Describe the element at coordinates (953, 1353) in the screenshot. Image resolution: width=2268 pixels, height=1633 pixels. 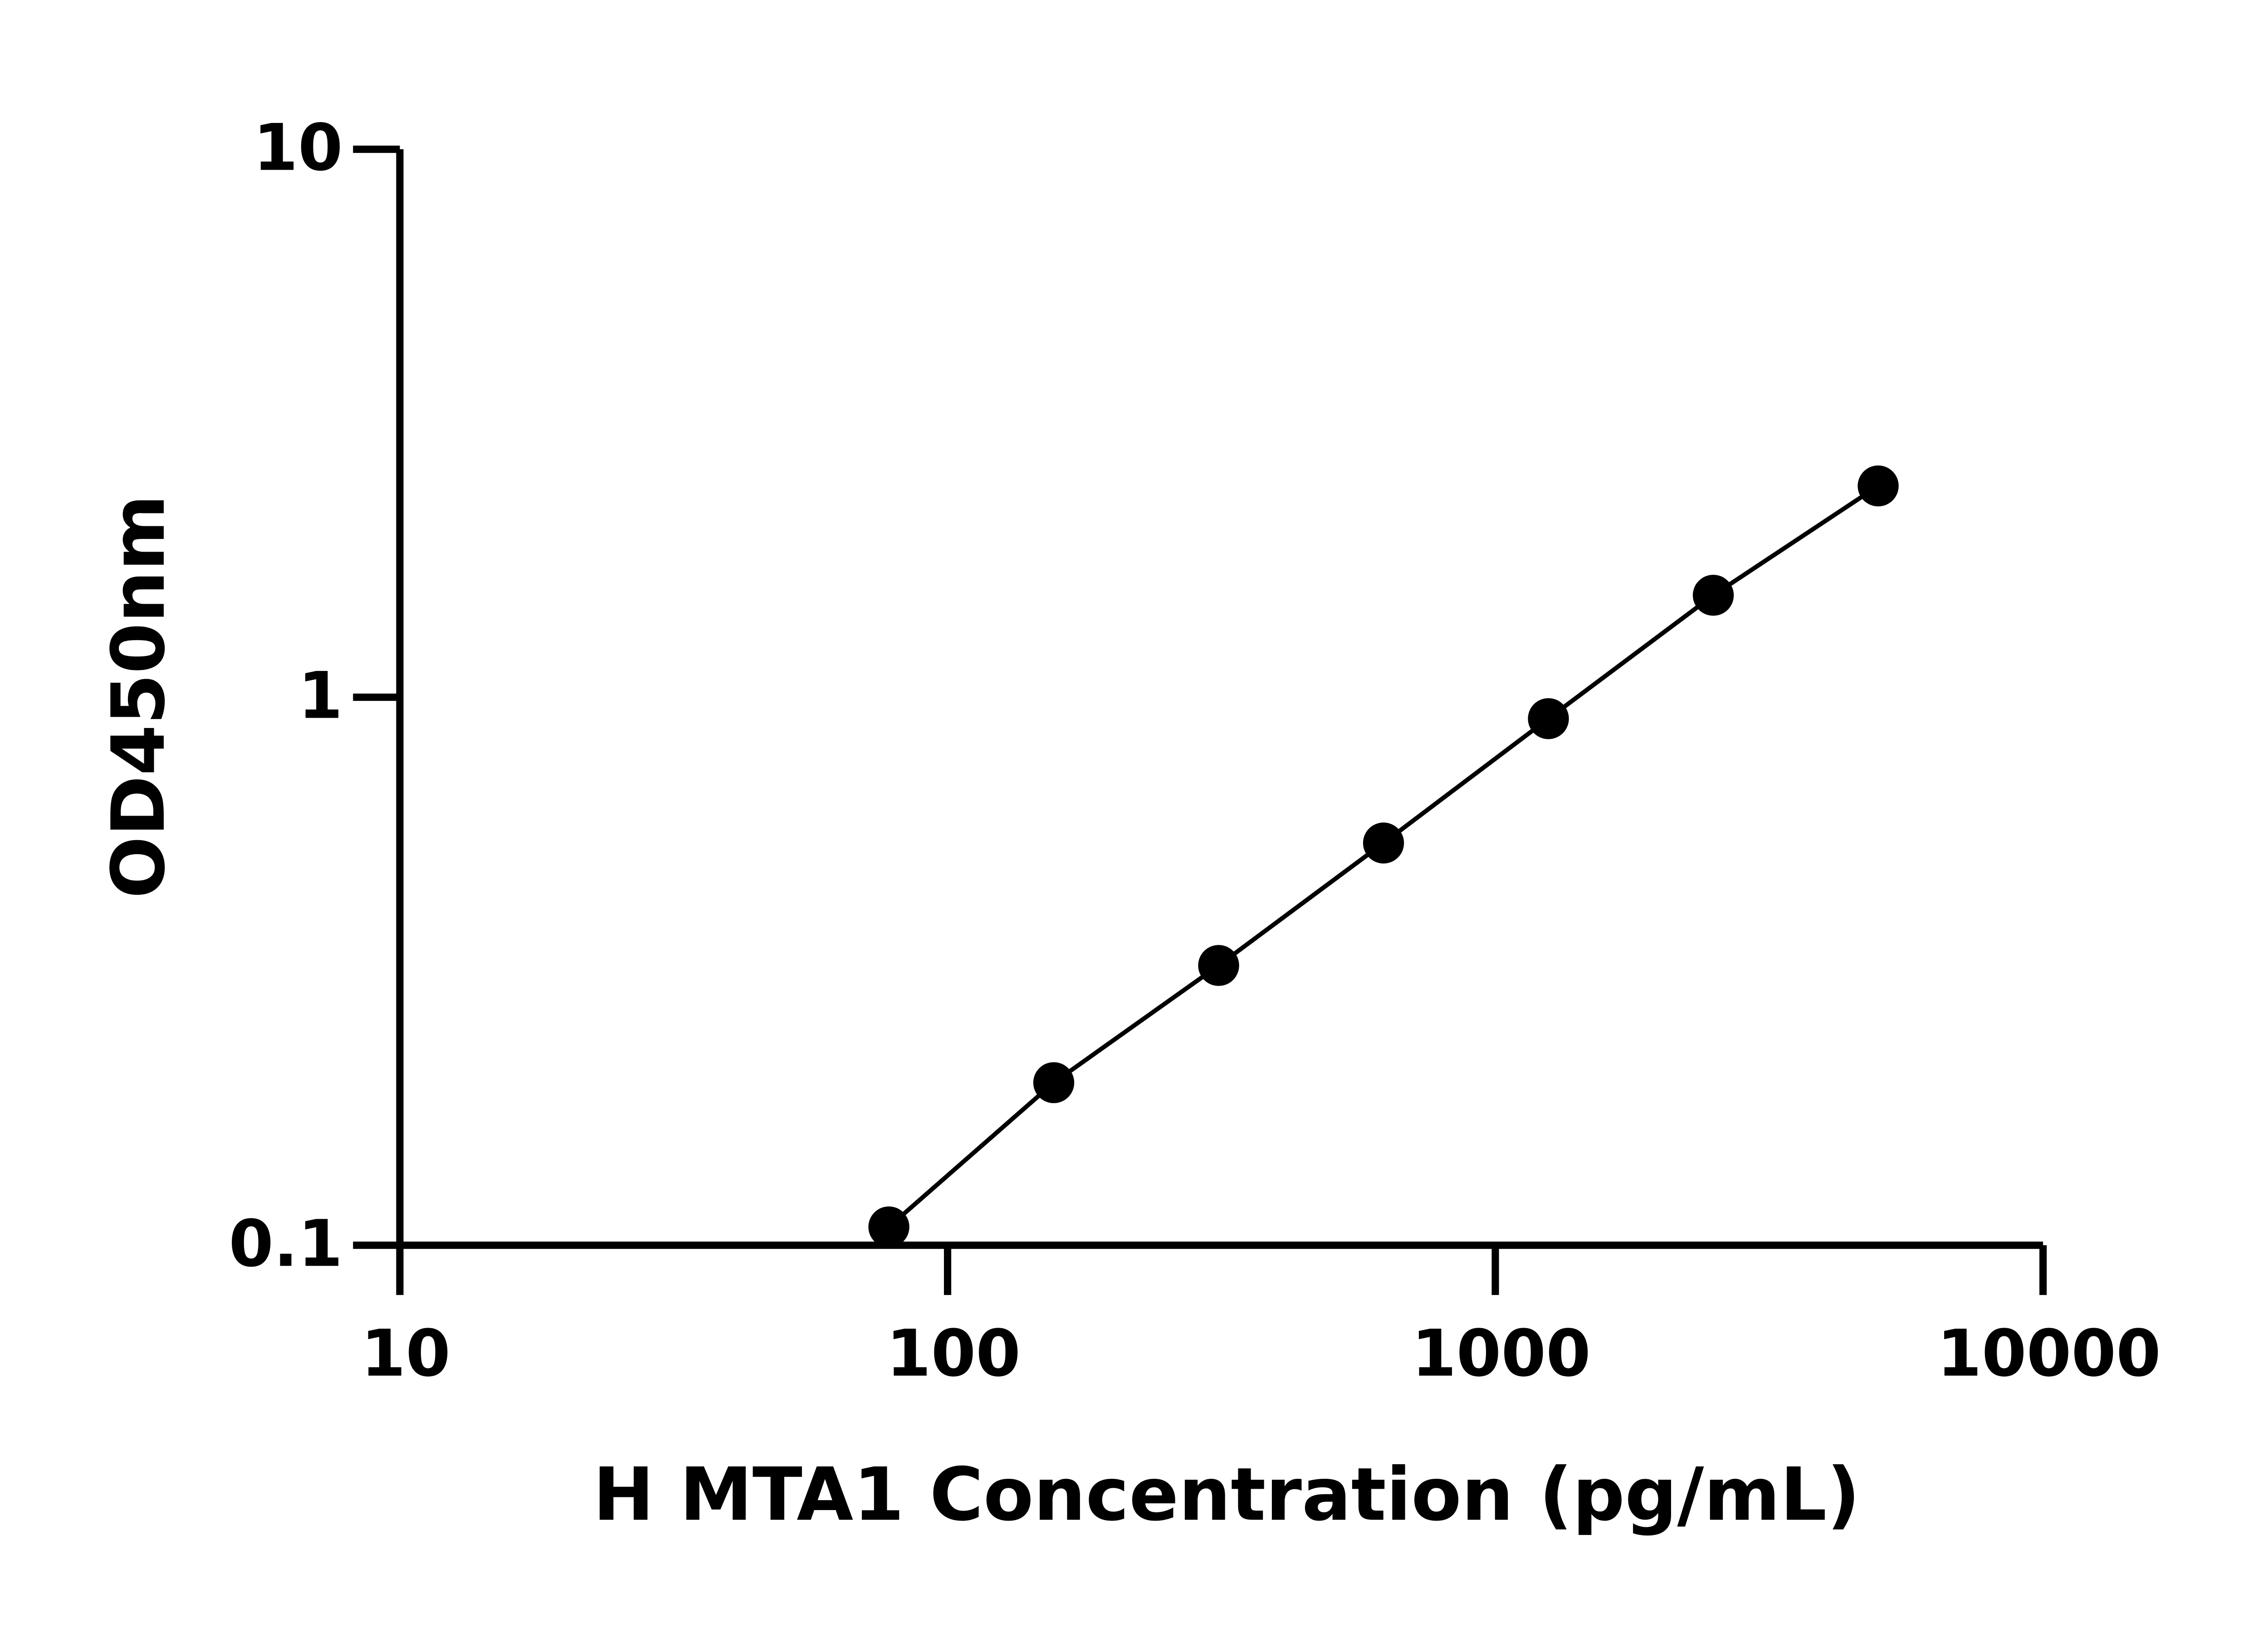
I see `x-tick-label: 100` at that location.